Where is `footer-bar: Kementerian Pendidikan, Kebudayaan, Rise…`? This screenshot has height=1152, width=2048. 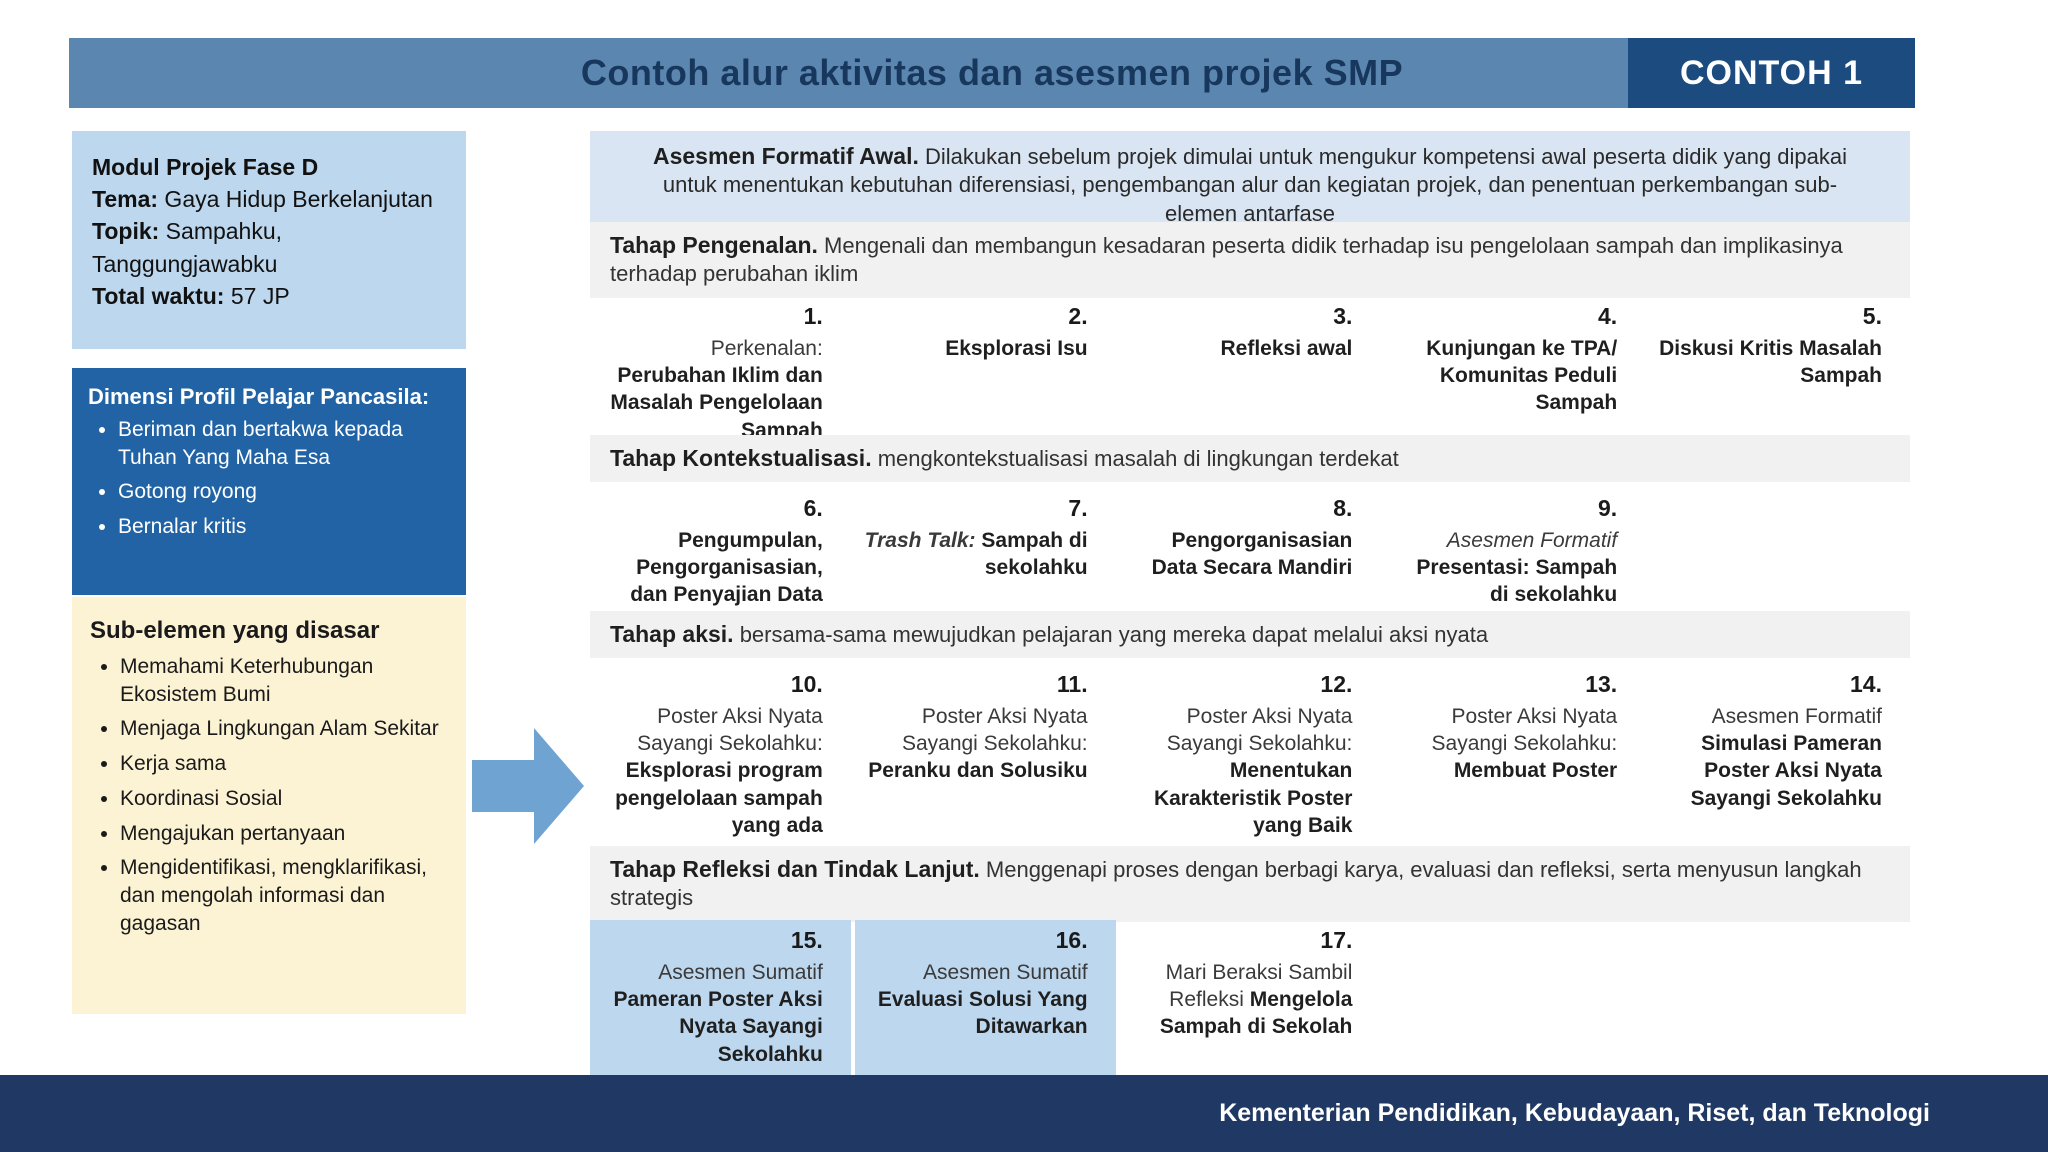 footer-bar: Kementerian Pendidikan, Kebudayaan, Rise… is located at coordinates (1024, 1113).